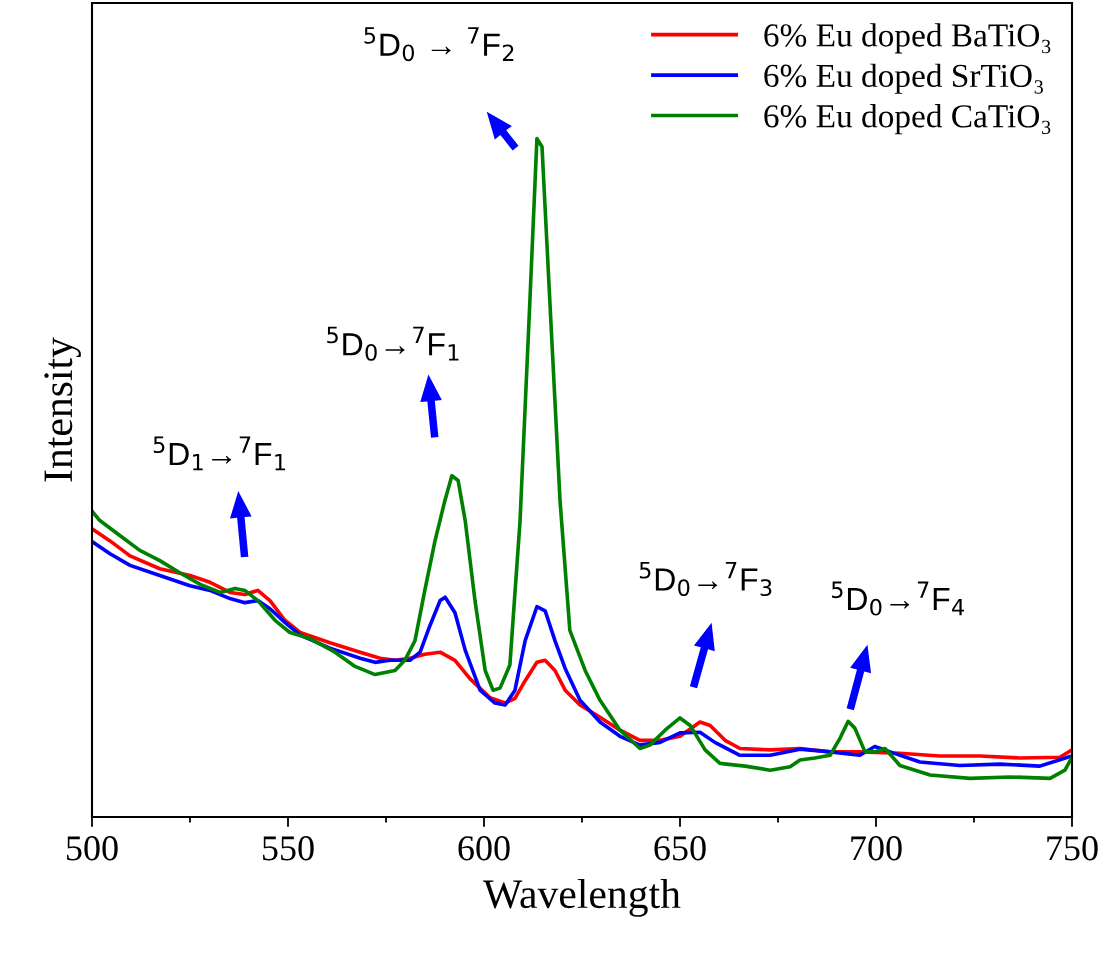 Image resolution: width=1108 pixels, height=965 pixels. Describe the element at coordinates (680, 848) in the screenshot. I see `x-tick-label: 650` at that location.